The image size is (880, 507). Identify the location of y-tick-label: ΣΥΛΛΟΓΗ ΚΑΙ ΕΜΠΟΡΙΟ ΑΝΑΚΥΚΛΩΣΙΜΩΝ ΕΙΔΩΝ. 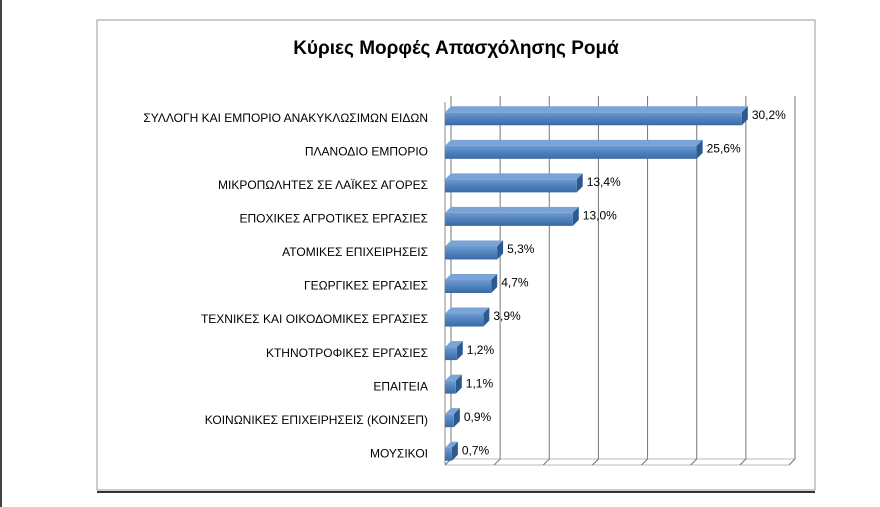
(285, 118).